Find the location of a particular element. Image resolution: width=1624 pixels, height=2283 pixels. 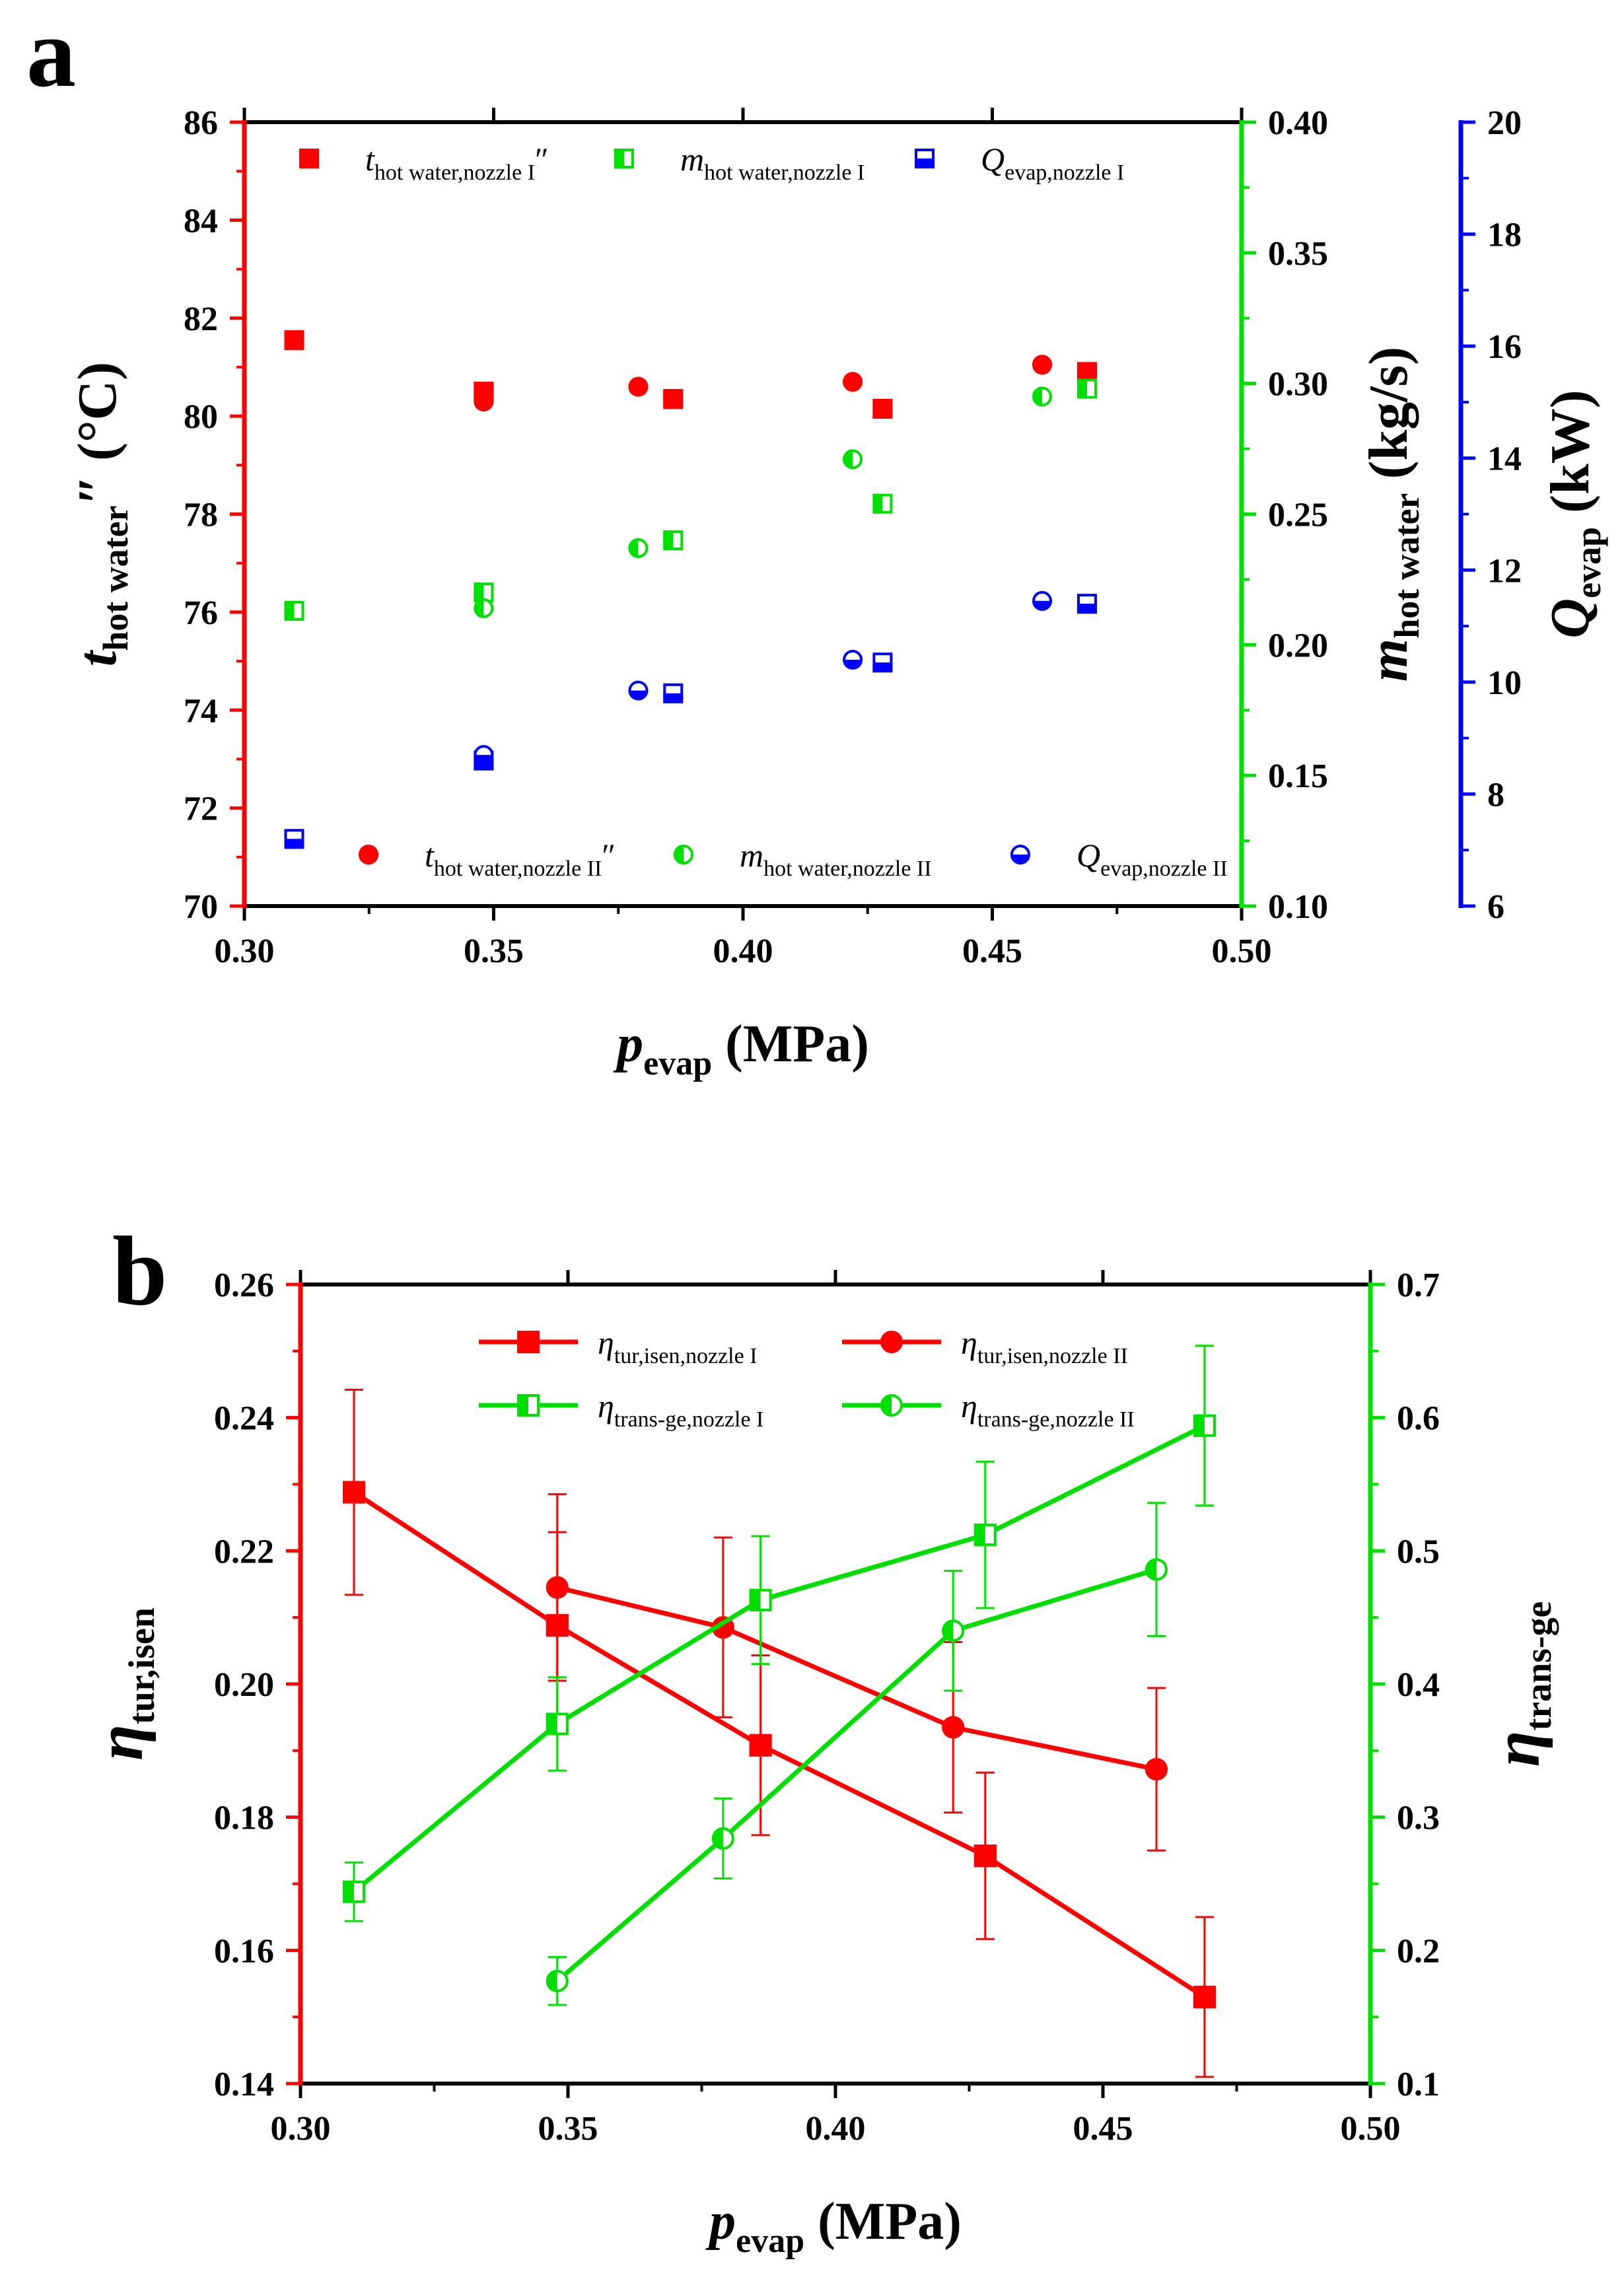

y-tick-label-trans: 0.3 is located at coordinates (1419, 1818).